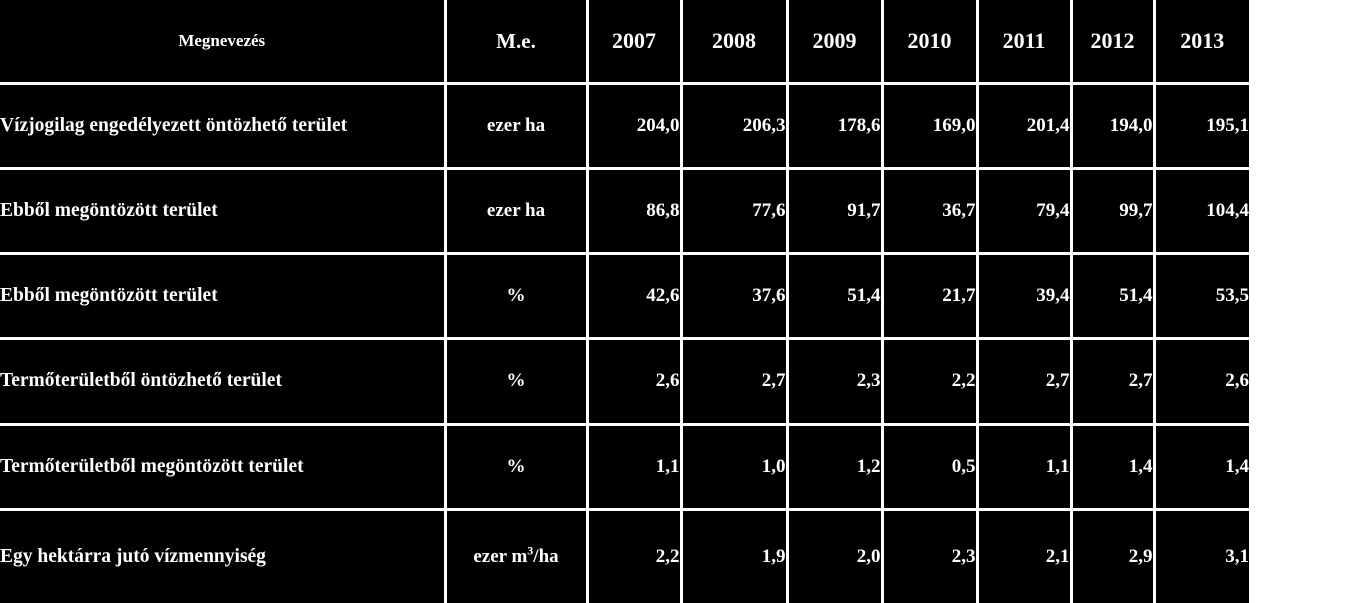  I want to click on row-name: Termőterületből öntözhető terület, so click(223, 381).